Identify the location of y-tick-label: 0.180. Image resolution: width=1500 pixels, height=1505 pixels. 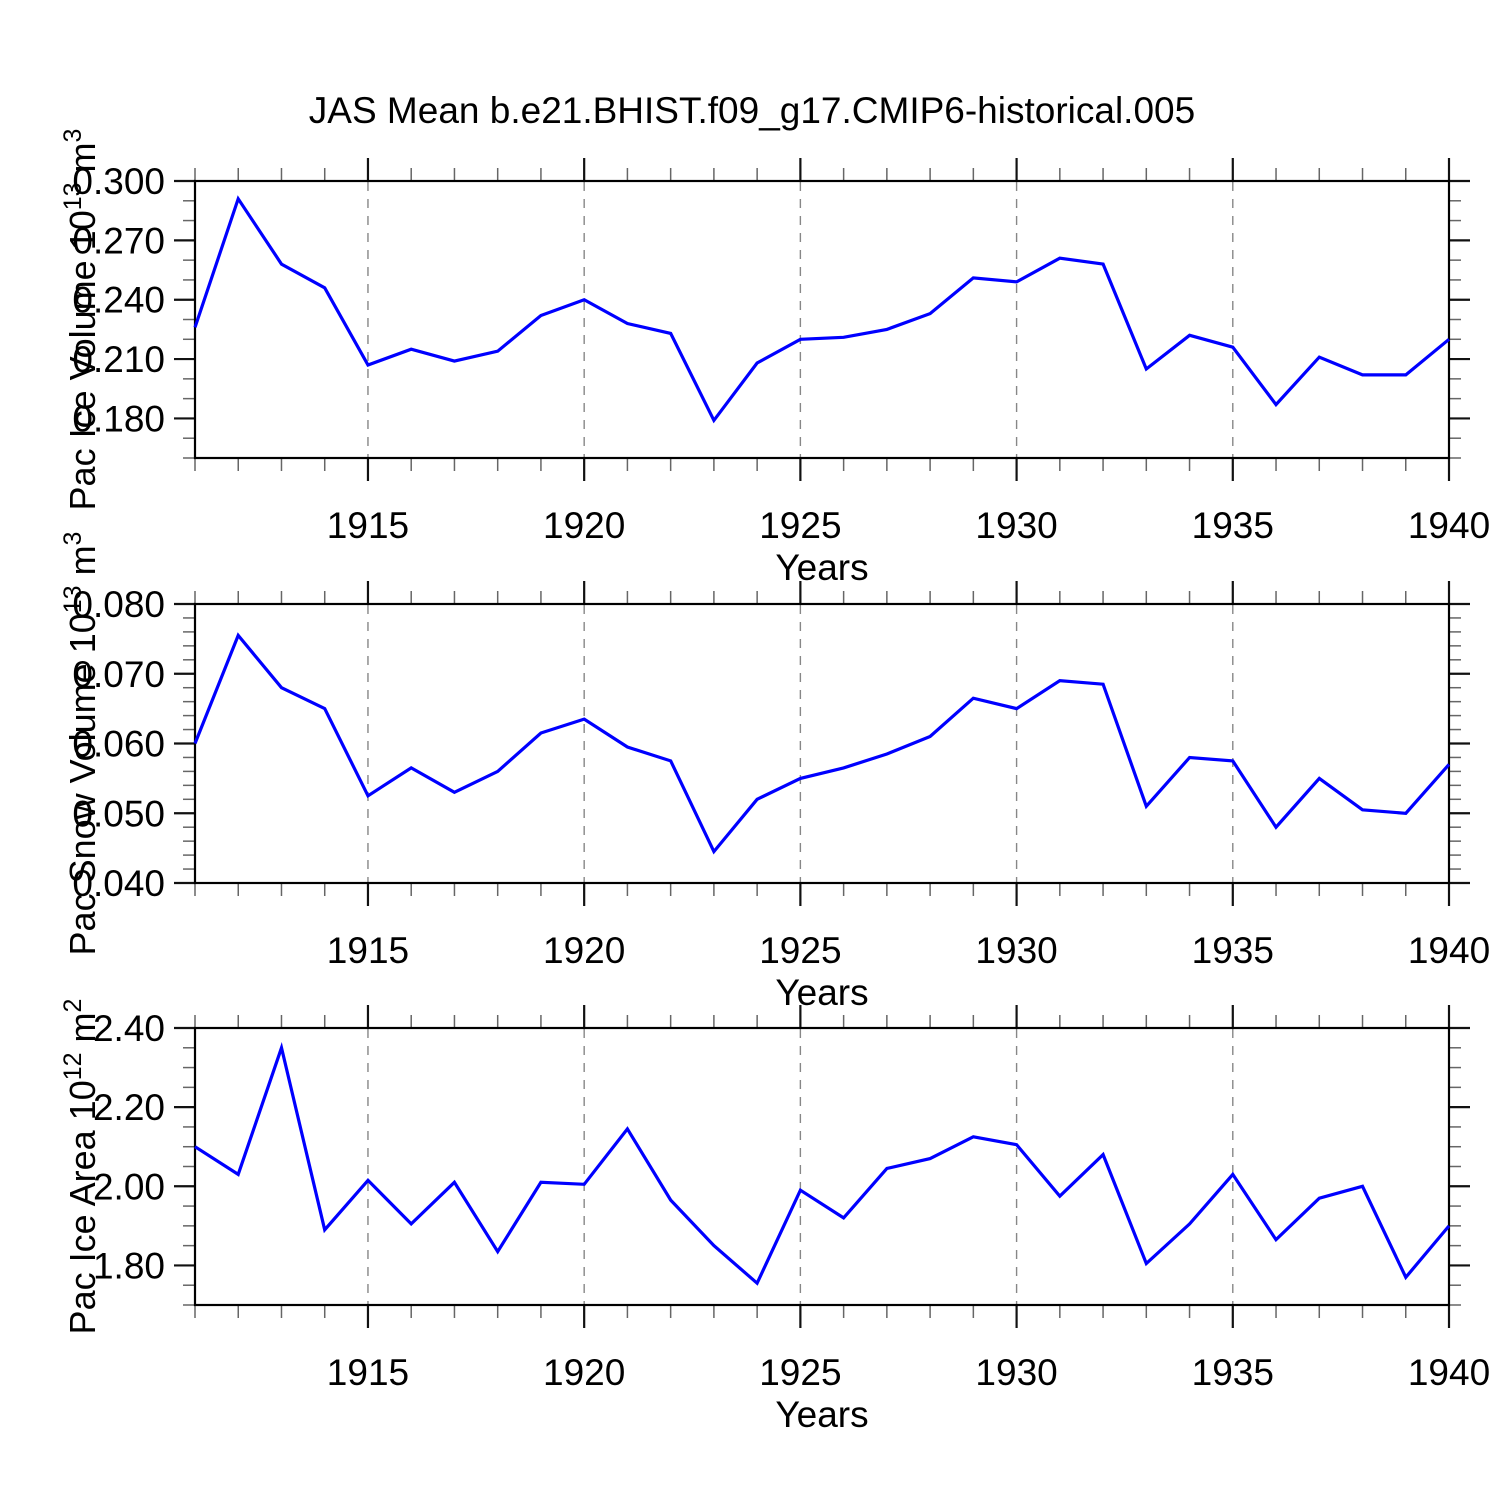
(118, 418).